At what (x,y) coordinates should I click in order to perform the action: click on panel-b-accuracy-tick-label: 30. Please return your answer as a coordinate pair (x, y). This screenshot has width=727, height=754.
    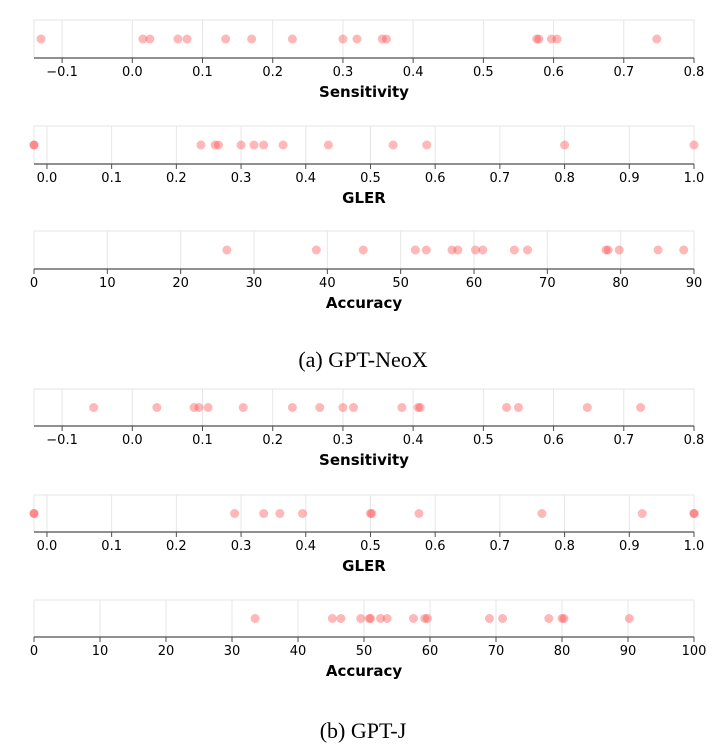
    Looking at the image, I should click on (232, 651).